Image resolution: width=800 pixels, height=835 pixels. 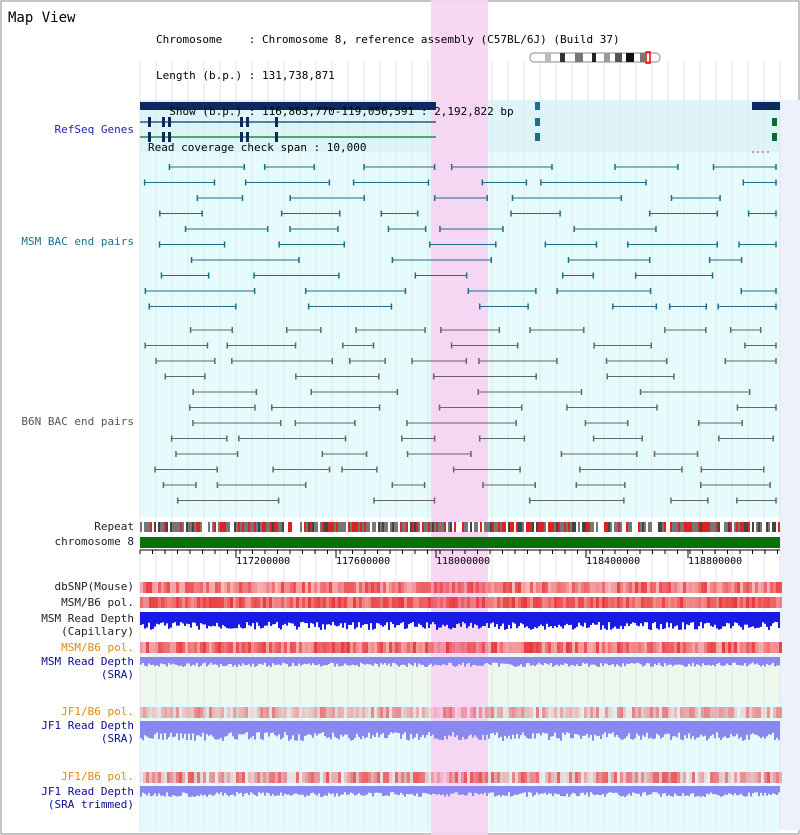 I want to click on info-length: Length (b.p.) : 131,738,871, so click(x=245, y=75).